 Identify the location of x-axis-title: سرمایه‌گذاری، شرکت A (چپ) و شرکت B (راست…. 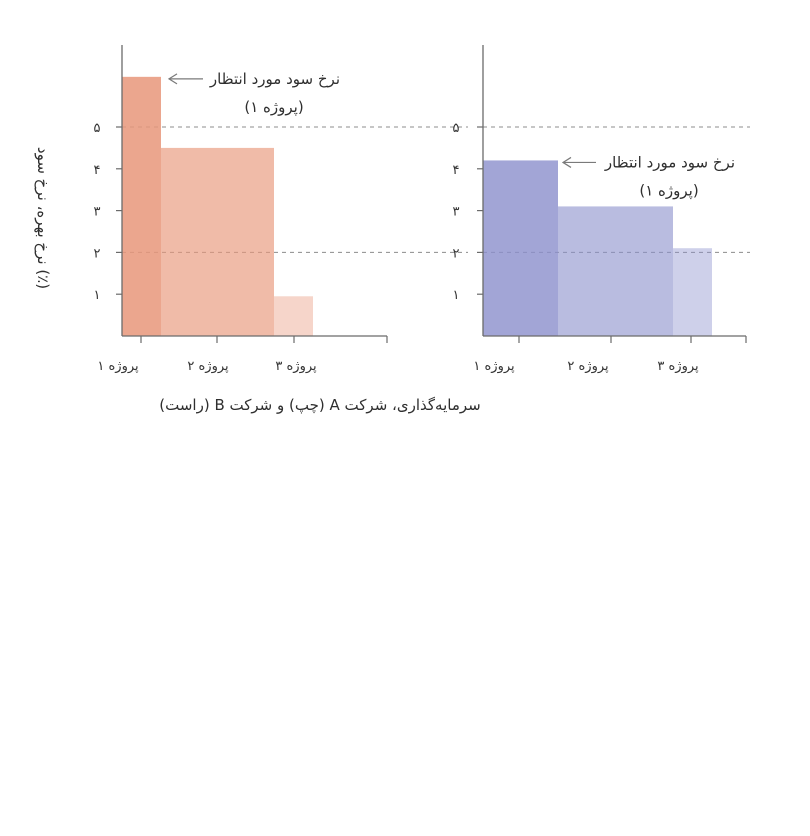
(319, 405).